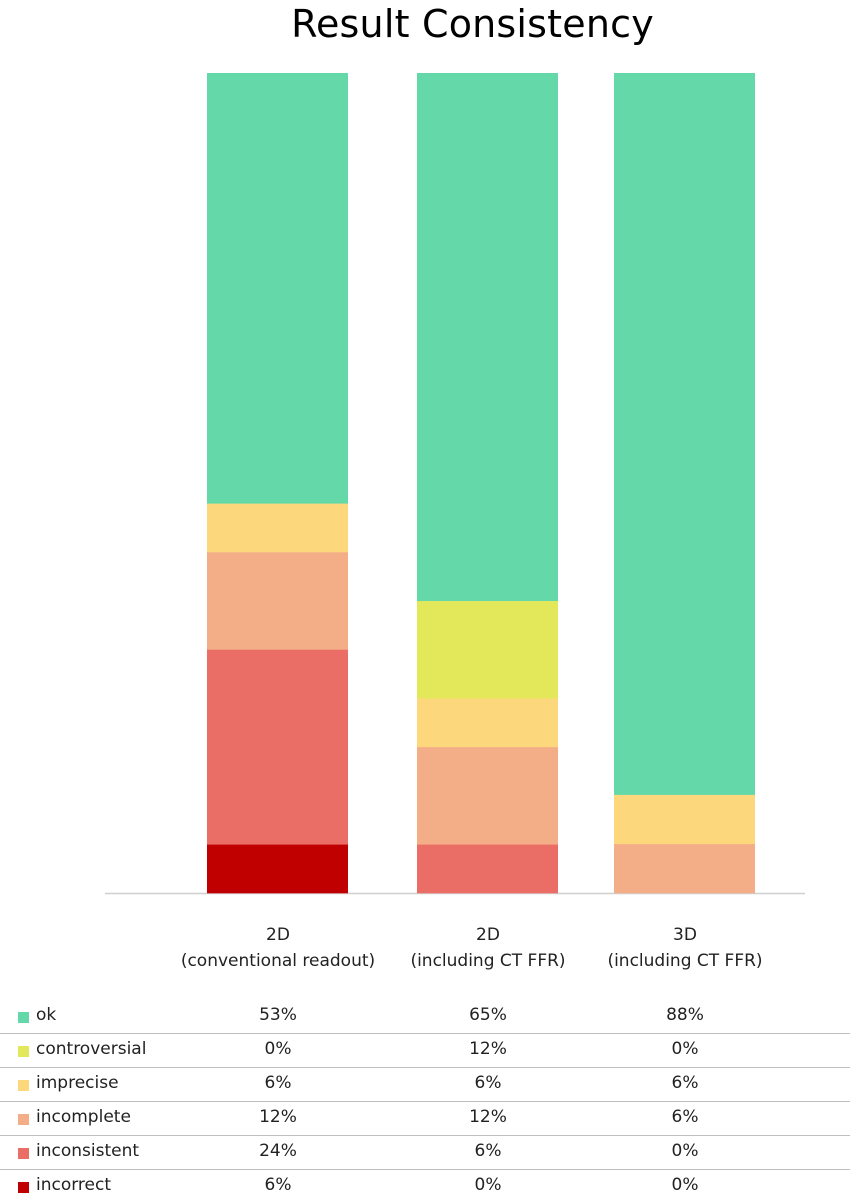 This screenshot has height=1203, width=850. What do you see at coordinates (278, 1151) in the screenshot?
I see `data-label-inconsistent-1: 24%` at bounding box center [278, 1151].